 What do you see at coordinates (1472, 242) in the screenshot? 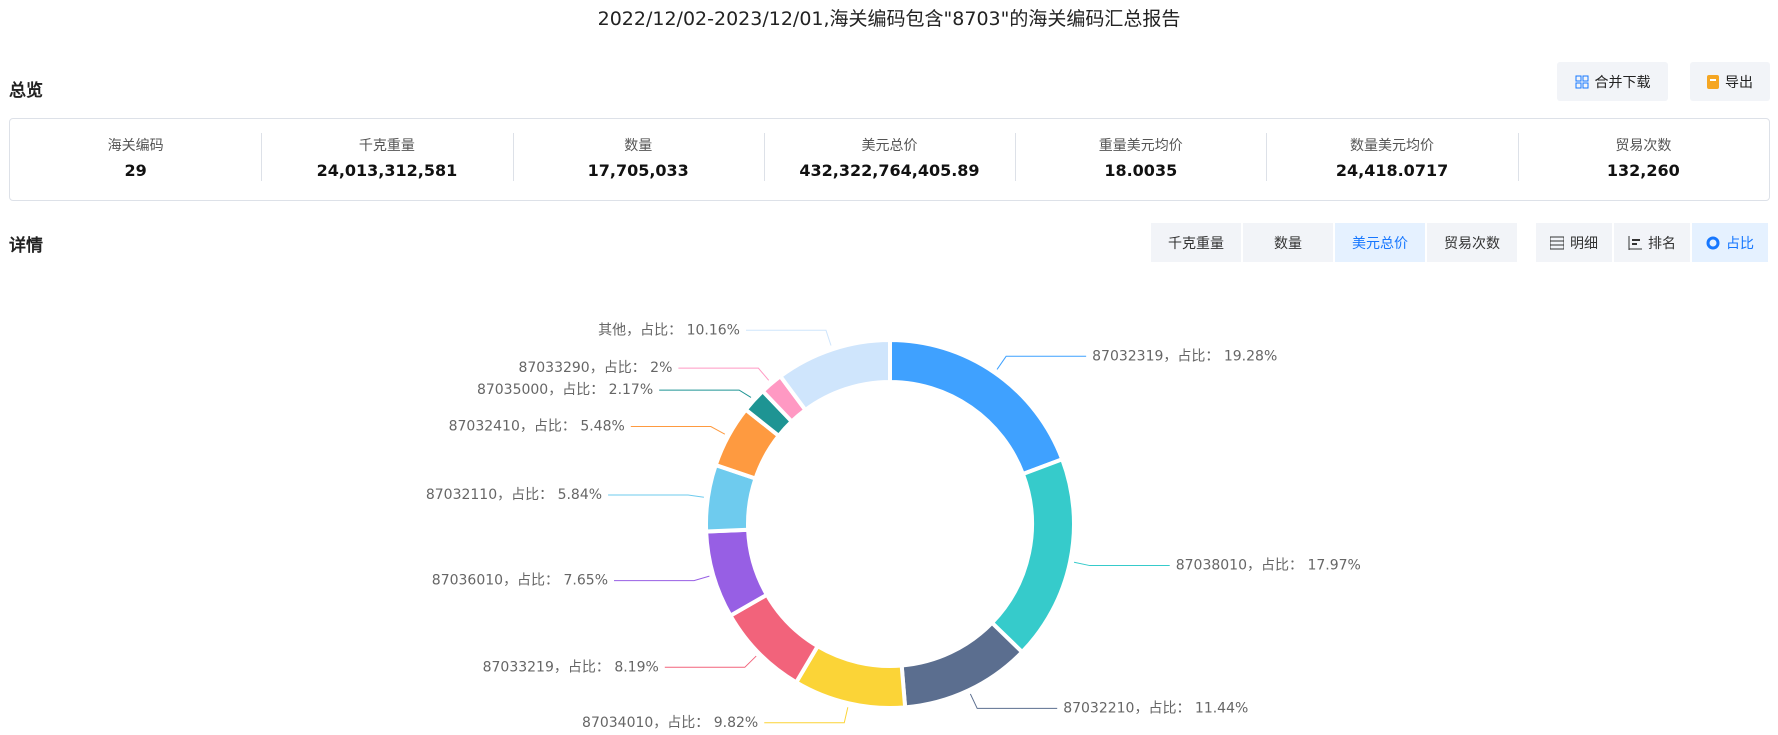
I see `metric-tab: 贸易次数` at bounding box center [1472, 242].